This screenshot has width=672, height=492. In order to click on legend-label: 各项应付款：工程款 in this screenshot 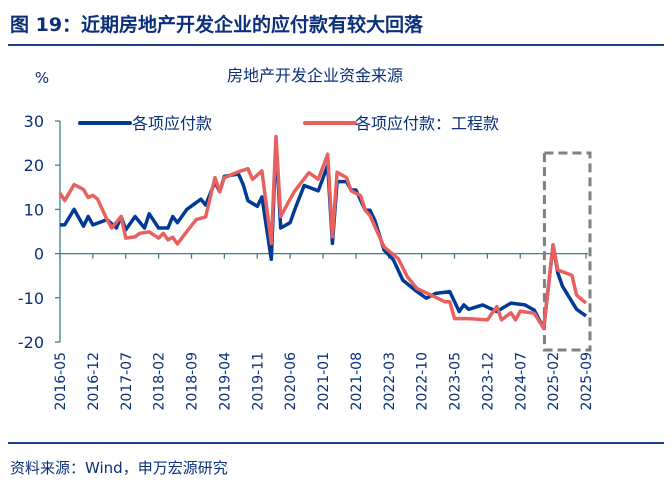, I will do `click(427, 123)`.